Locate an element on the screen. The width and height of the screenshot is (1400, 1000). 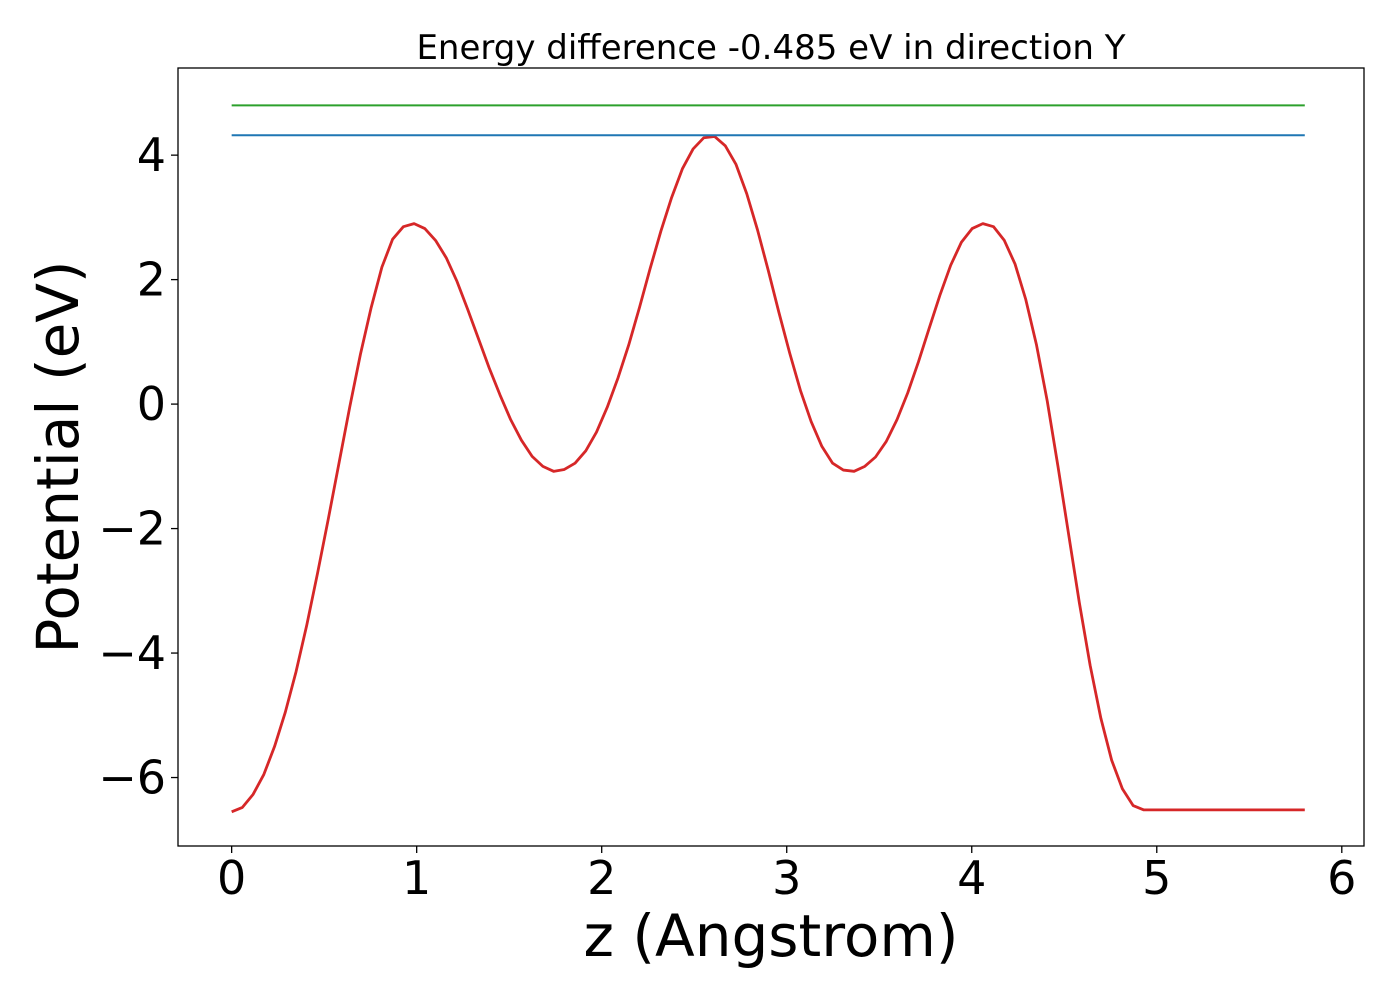
y-tick-label: −4 is located at coordinates (132, 653).